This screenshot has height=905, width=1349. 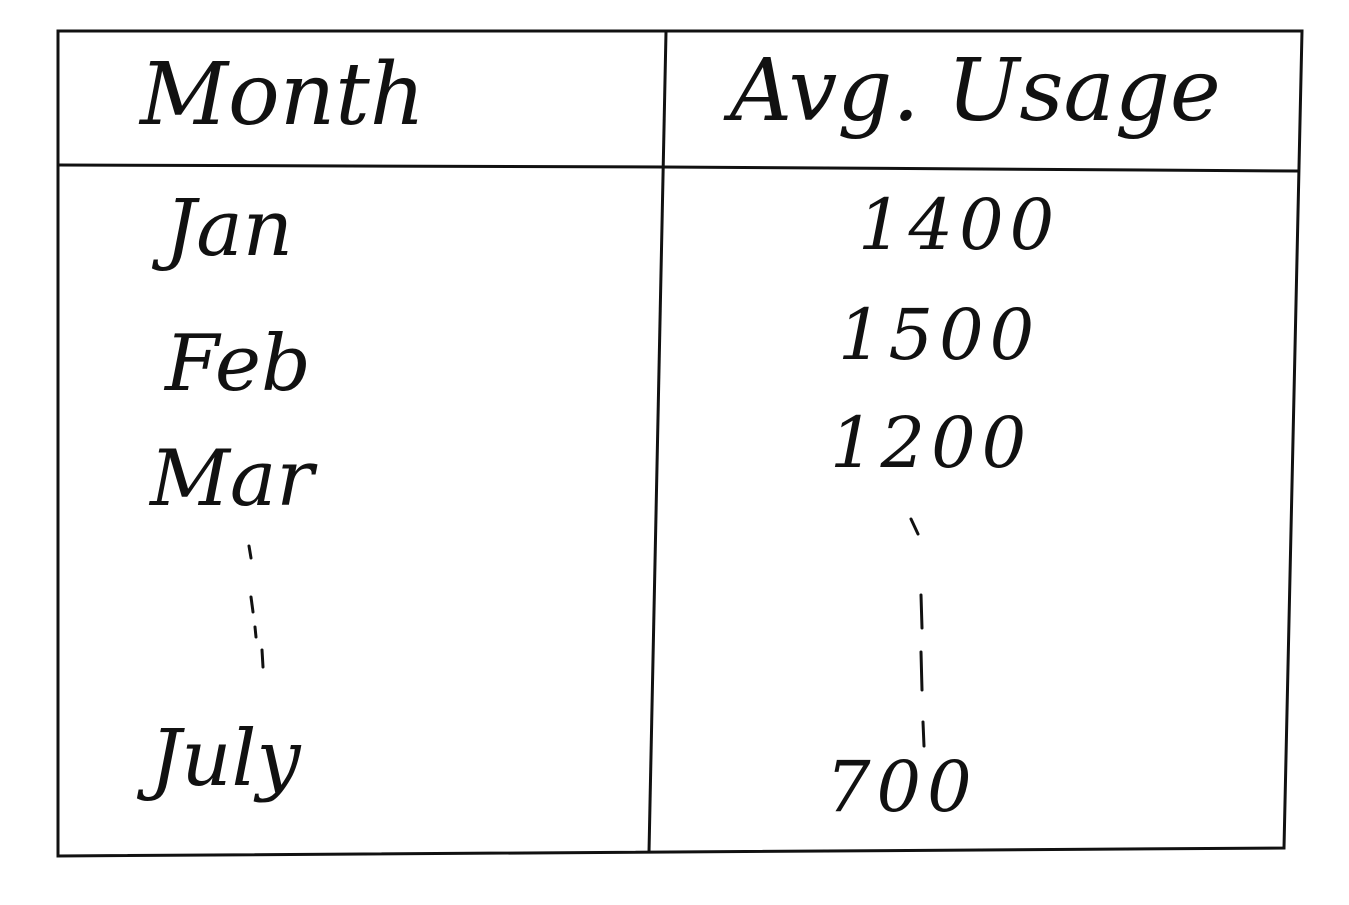 I want to click on row-usage-jan: 1400, so click(x=959, y=225).